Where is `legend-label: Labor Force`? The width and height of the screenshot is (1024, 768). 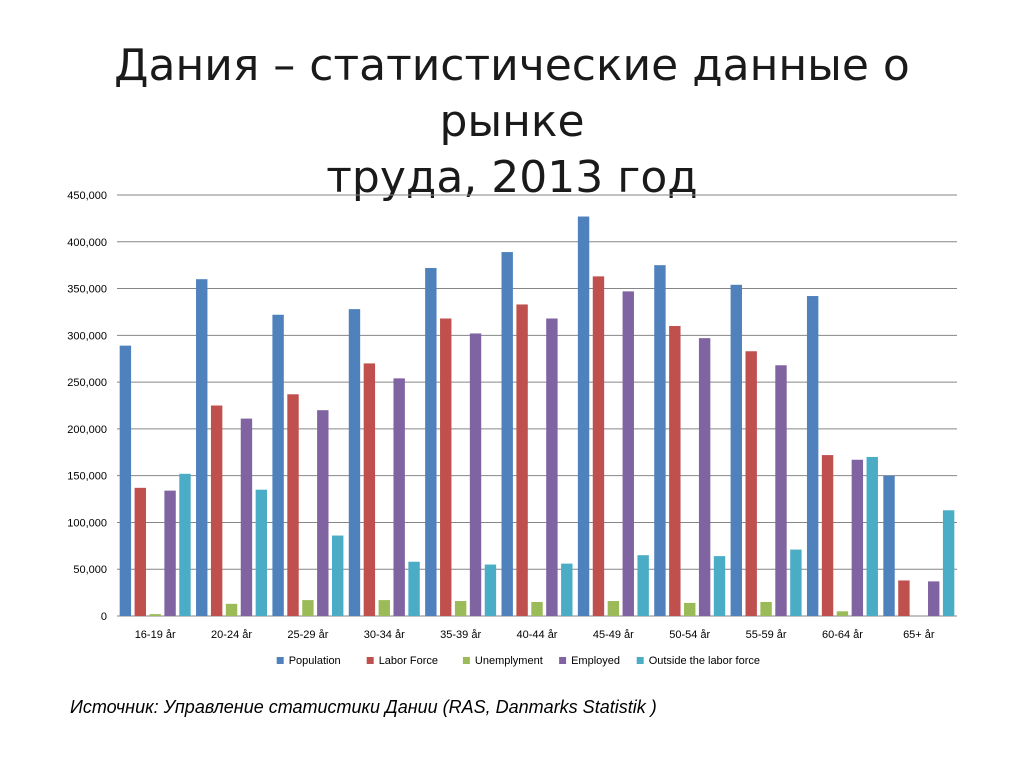
legend-label: Labor Force is located at coordinates (408, 661).